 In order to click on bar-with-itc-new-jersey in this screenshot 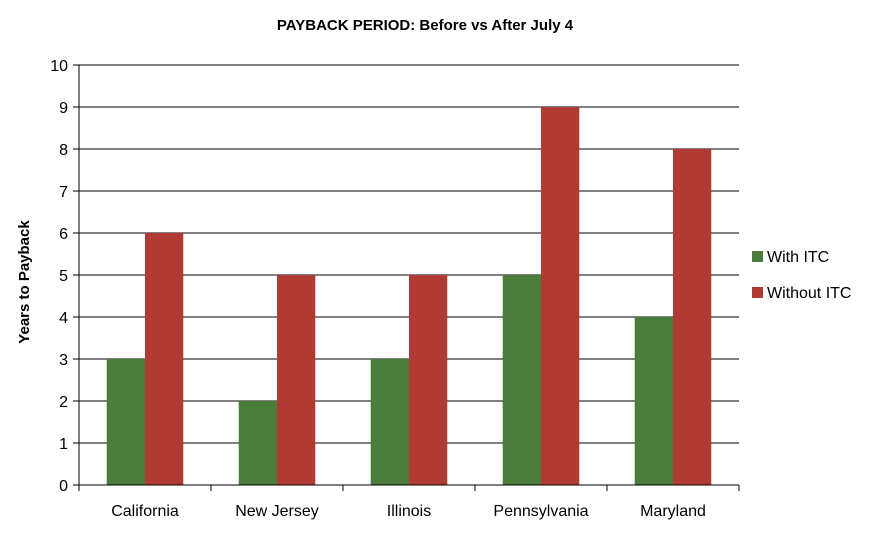, I will do `click(257, 443)`.